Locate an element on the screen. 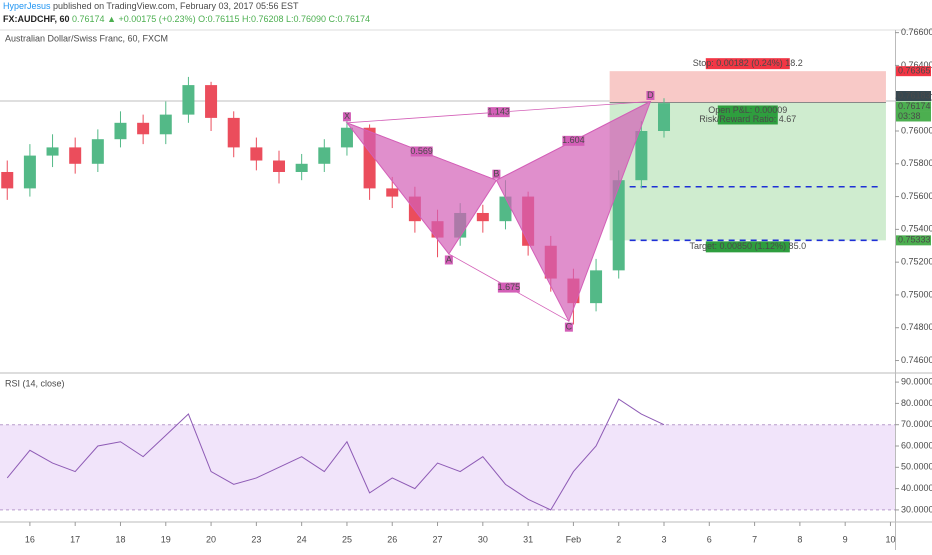 This screenshot has width=932, height=555. pnl-label-box is located at coordinates (747, 115).